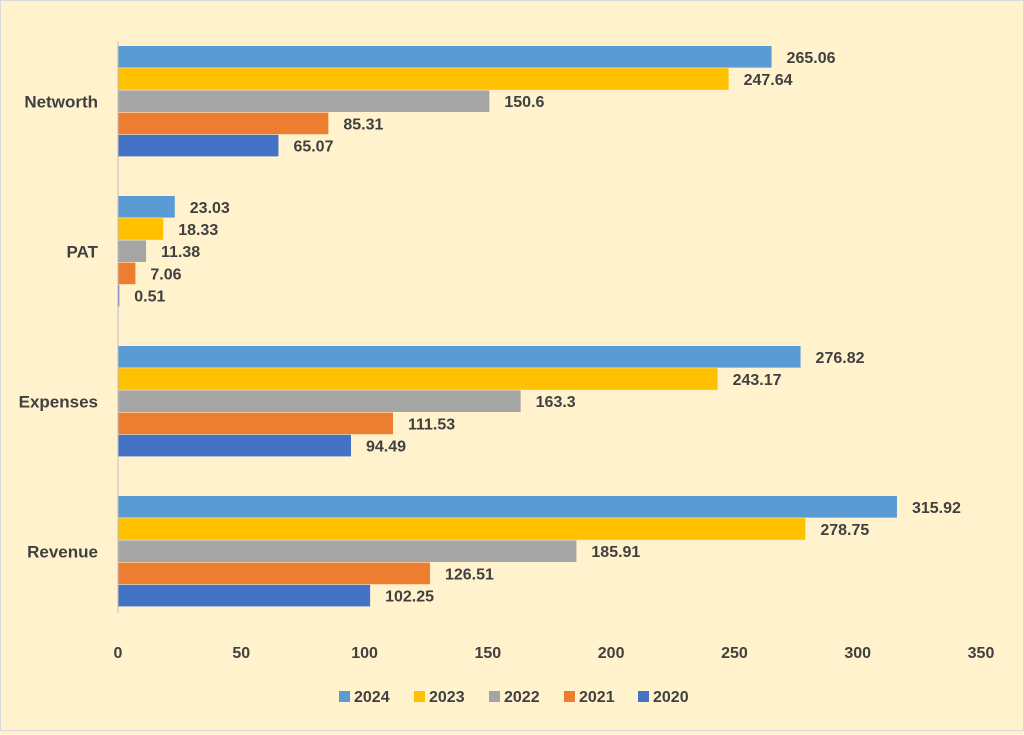  What do you see at coordinates (611, 653) in the screenshot?
I see `x-tick-label-200: 200` at bounding box center [611, 653].